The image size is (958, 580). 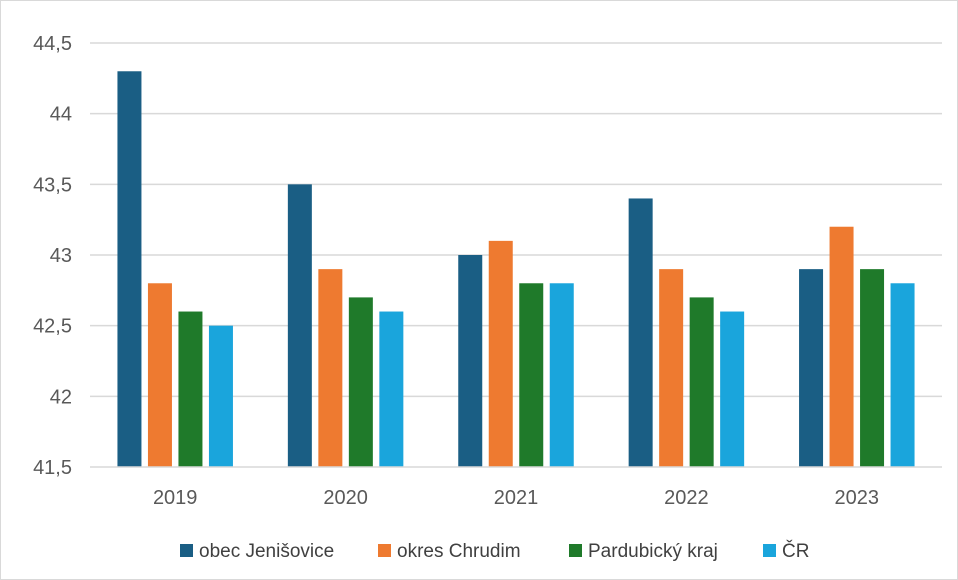 What do you see at coordinates (857, 498) in the screenshot?
I see `x-tick-label: 2023` at bounding box center [857, 498].